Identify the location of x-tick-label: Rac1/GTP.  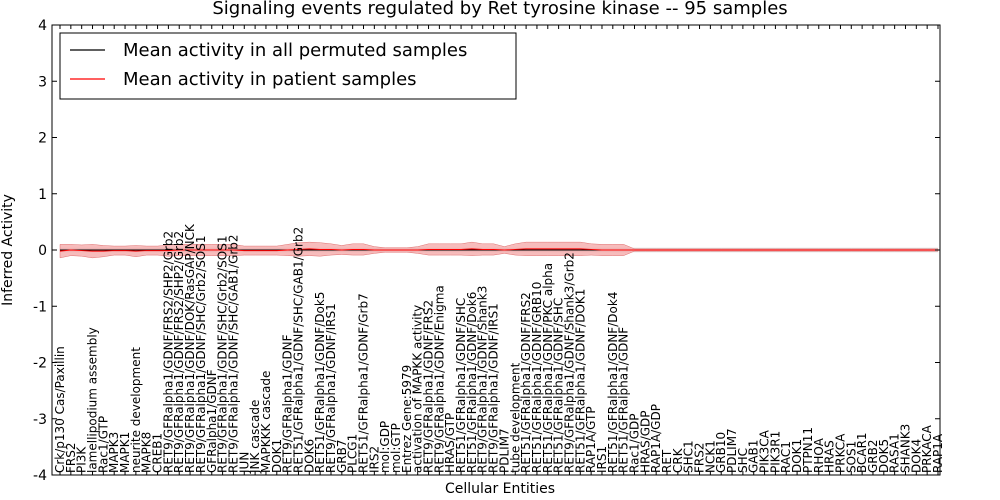
(103, 444).